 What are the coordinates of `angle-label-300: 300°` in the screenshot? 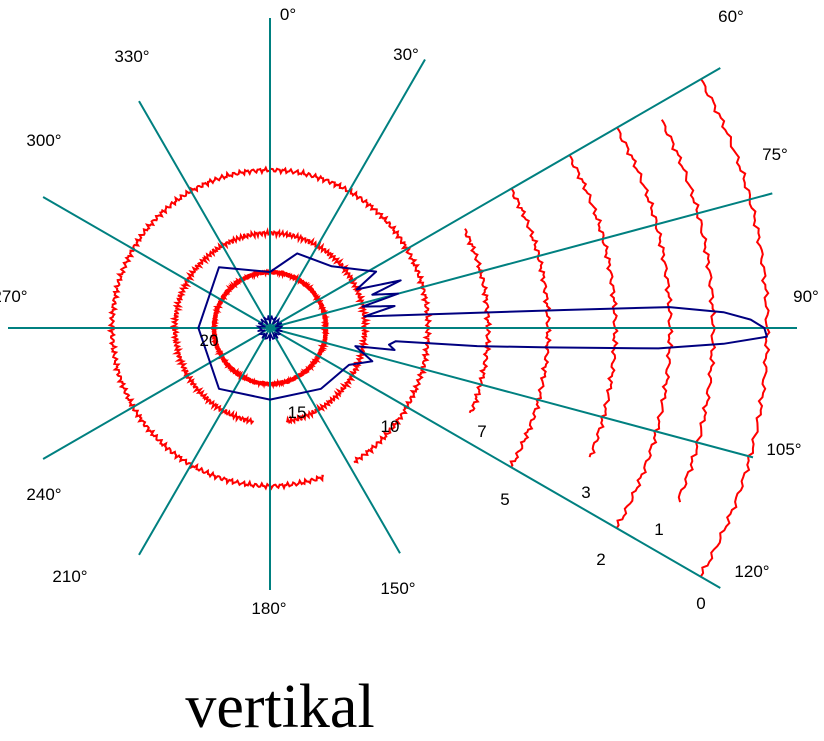 It's located at (43, 140).